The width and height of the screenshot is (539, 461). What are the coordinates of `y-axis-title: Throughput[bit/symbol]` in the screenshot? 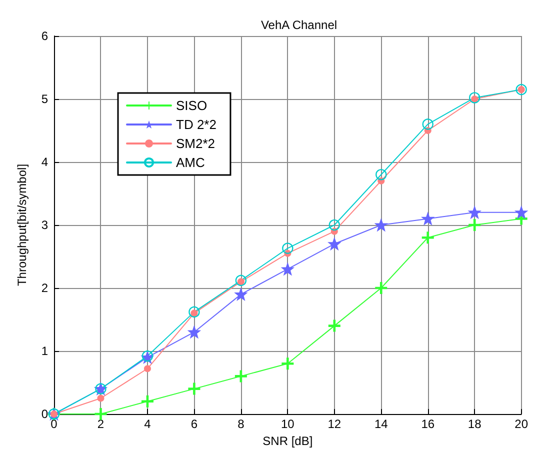 It's located at (22, 225).